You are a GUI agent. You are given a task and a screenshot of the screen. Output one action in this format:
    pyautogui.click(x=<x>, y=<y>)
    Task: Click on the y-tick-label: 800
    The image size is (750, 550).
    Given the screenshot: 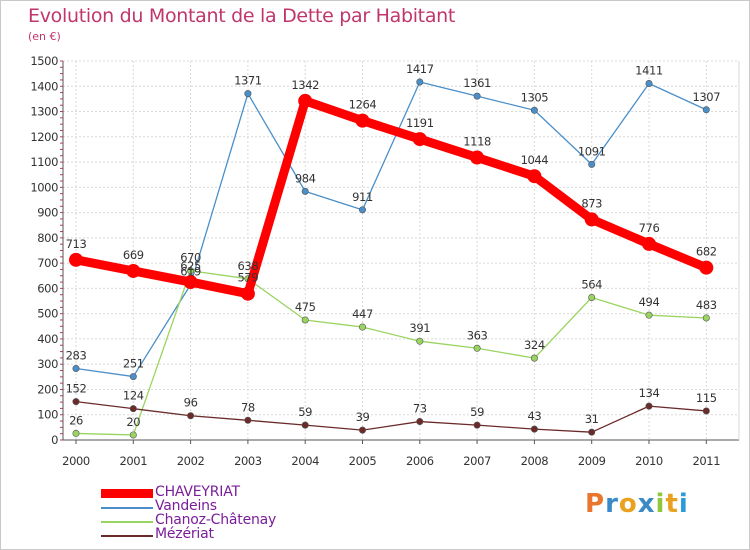 What is the action you would take?
    pyautogui.click(x=47, y=238)
    